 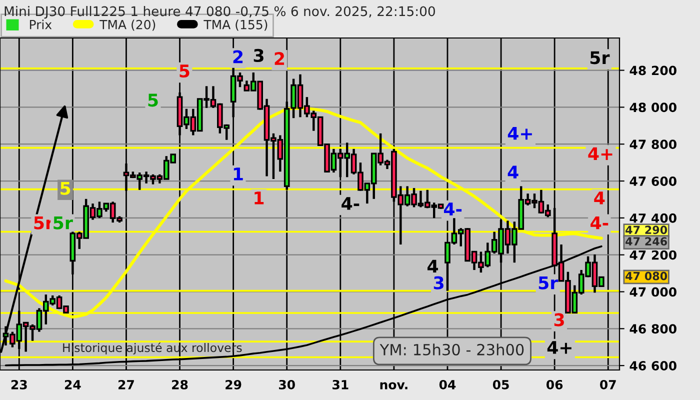 What do you see at coordinates (647, 276) in the screenshot?
I see `text: 47 080` at bounding box center [647, 276].